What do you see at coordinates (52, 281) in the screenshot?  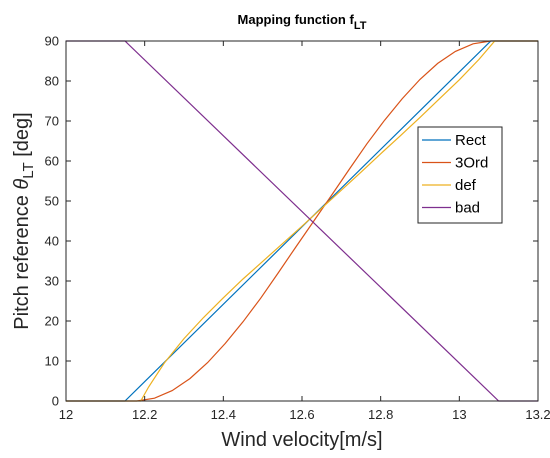 I see `y-tick-label: 30` at bounding box center [52, 281].